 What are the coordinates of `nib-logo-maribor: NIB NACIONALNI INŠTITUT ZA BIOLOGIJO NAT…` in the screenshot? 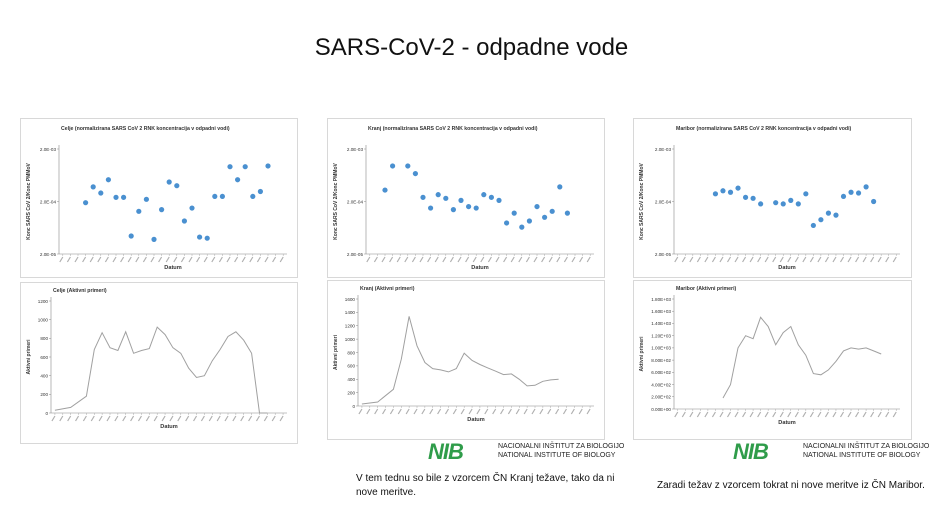 It's located at (833, 452).